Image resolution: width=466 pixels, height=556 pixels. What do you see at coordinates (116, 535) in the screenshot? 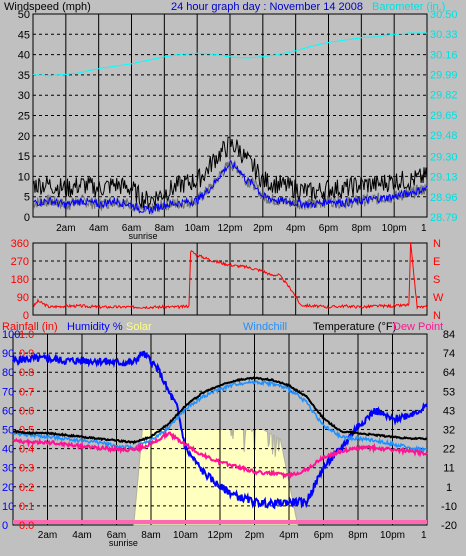
I see `p3-xtick-2: 6am` at bounding box center [116, 535].